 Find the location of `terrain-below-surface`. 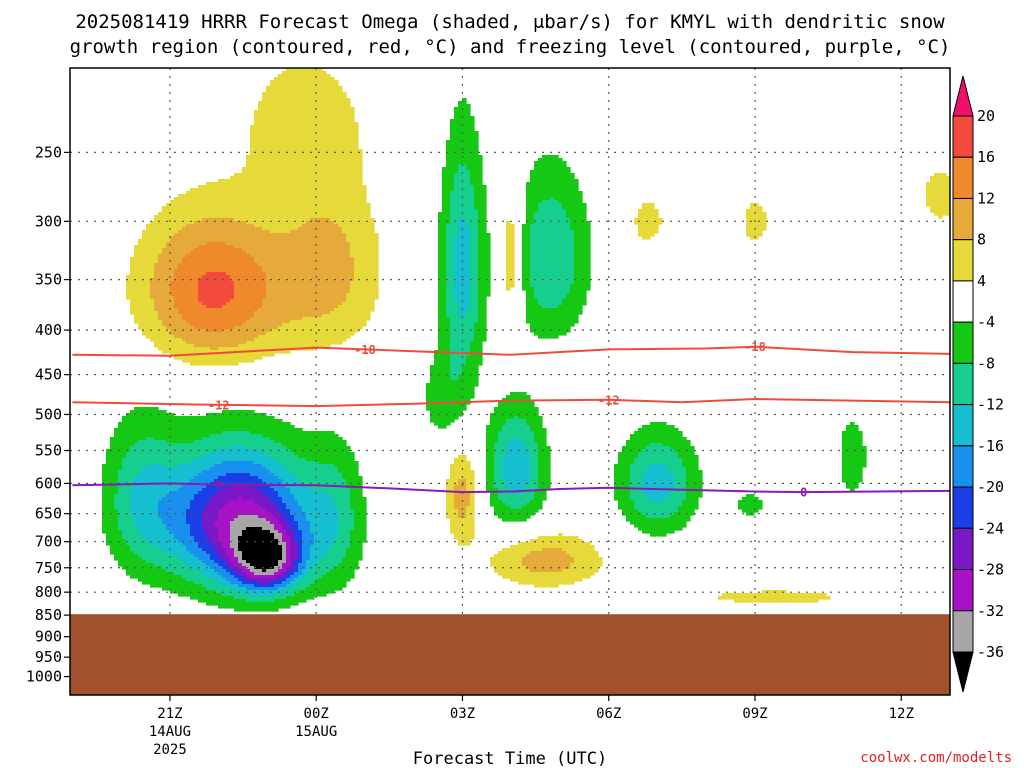

terrain-below-surface is located at coordinates (510, 654).